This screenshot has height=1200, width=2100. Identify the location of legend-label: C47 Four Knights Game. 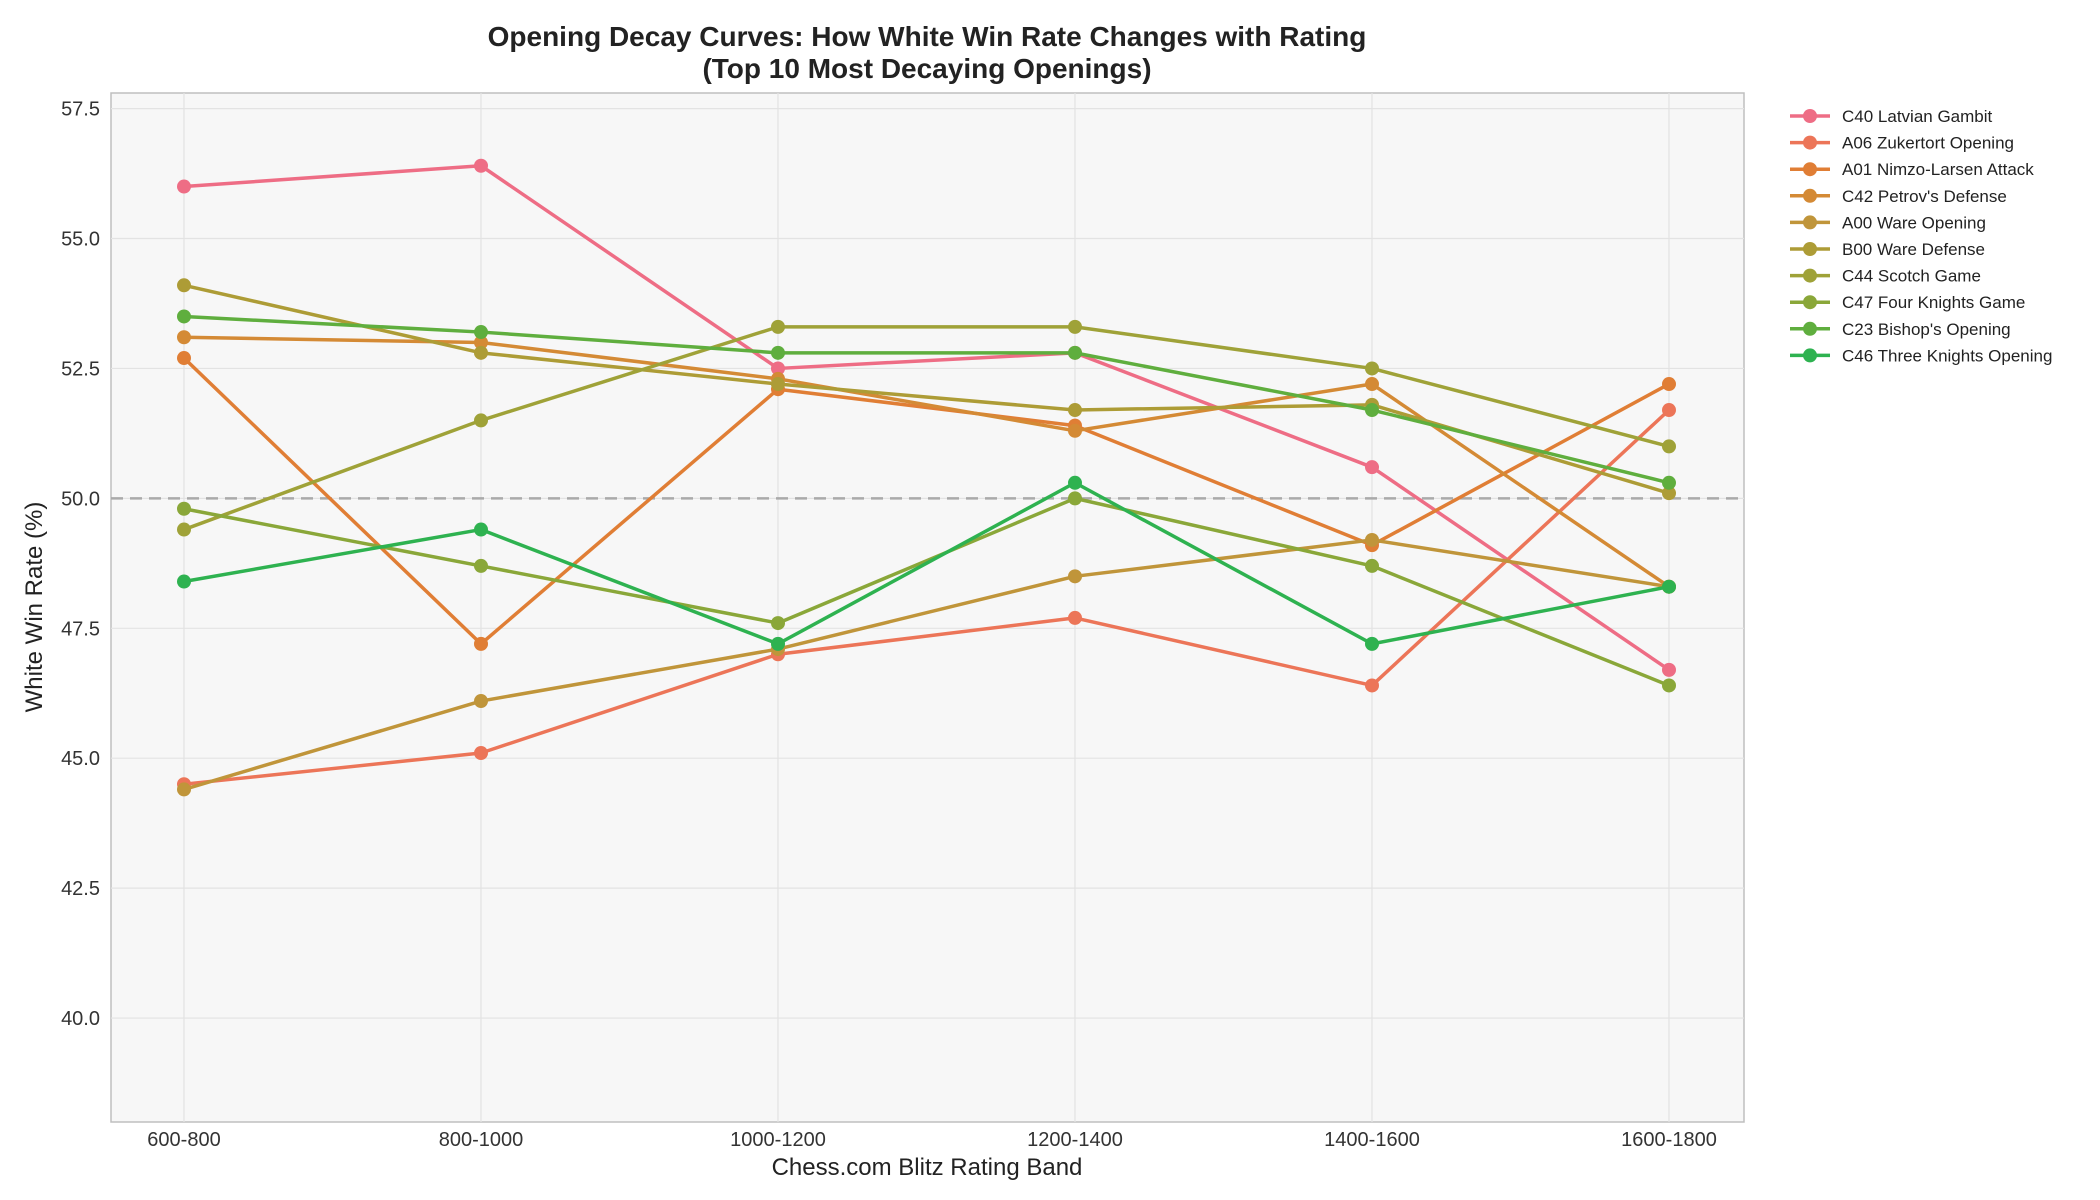
(1933, 302).